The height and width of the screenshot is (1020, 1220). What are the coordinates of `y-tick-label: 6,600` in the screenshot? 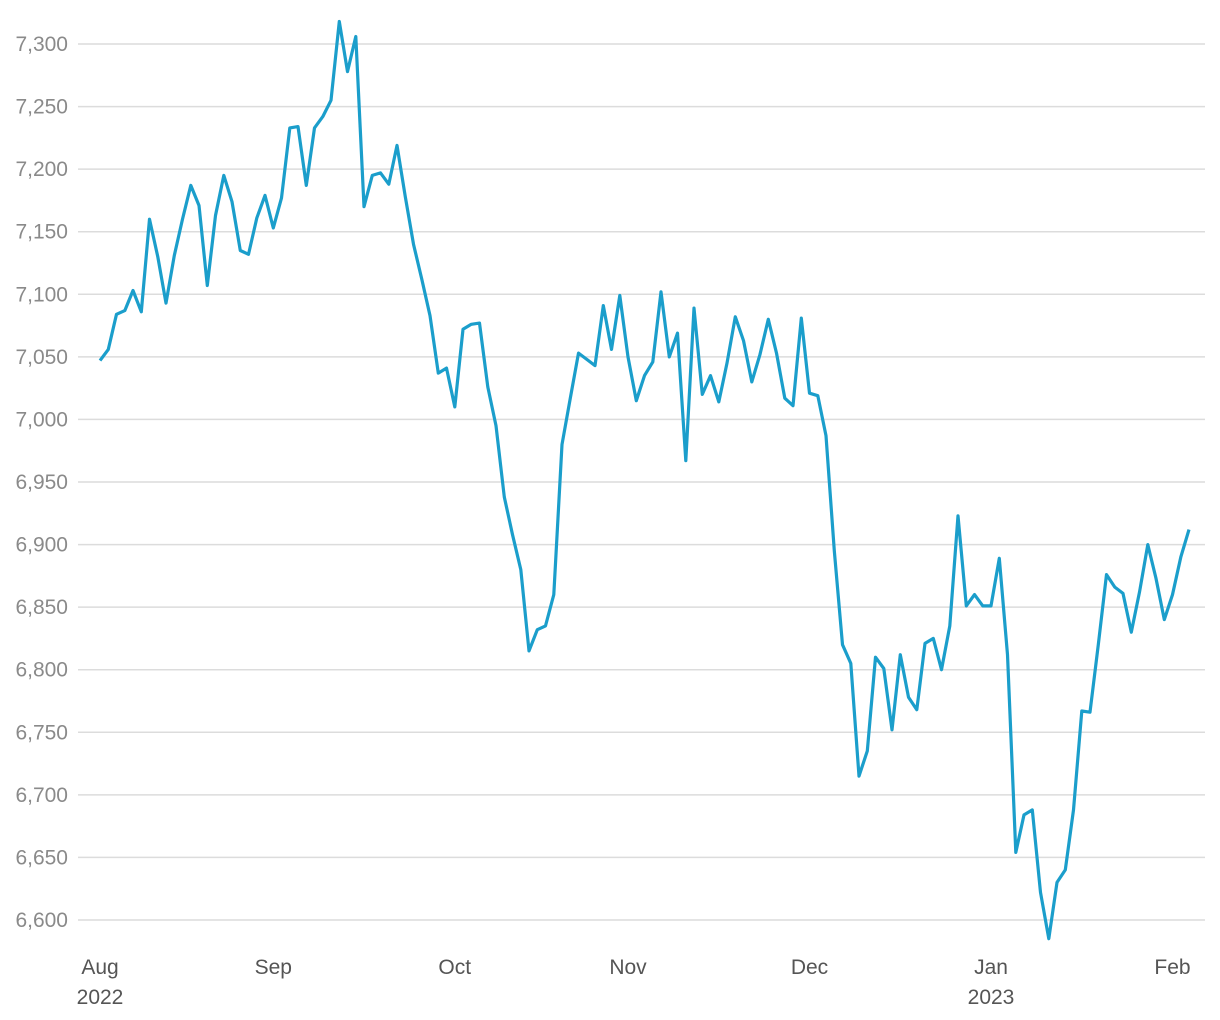 It's located at (41, 920).